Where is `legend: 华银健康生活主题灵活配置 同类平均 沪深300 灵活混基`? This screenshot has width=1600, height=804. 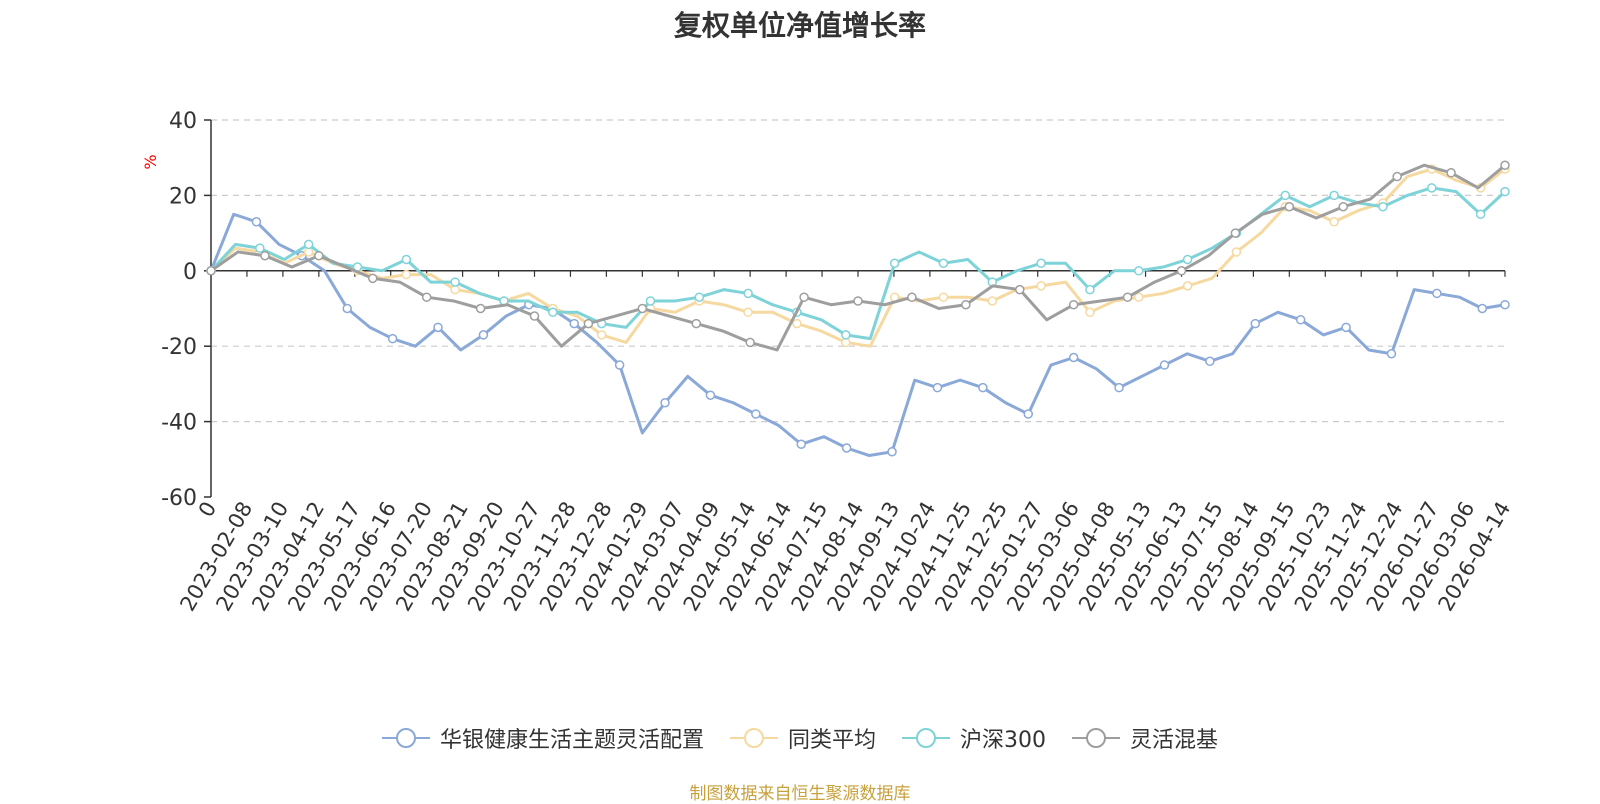
legend: 华银健康生活主题灵活配置 同类平均 沪深300 灵活混基 is located at coordinates (800, 738).